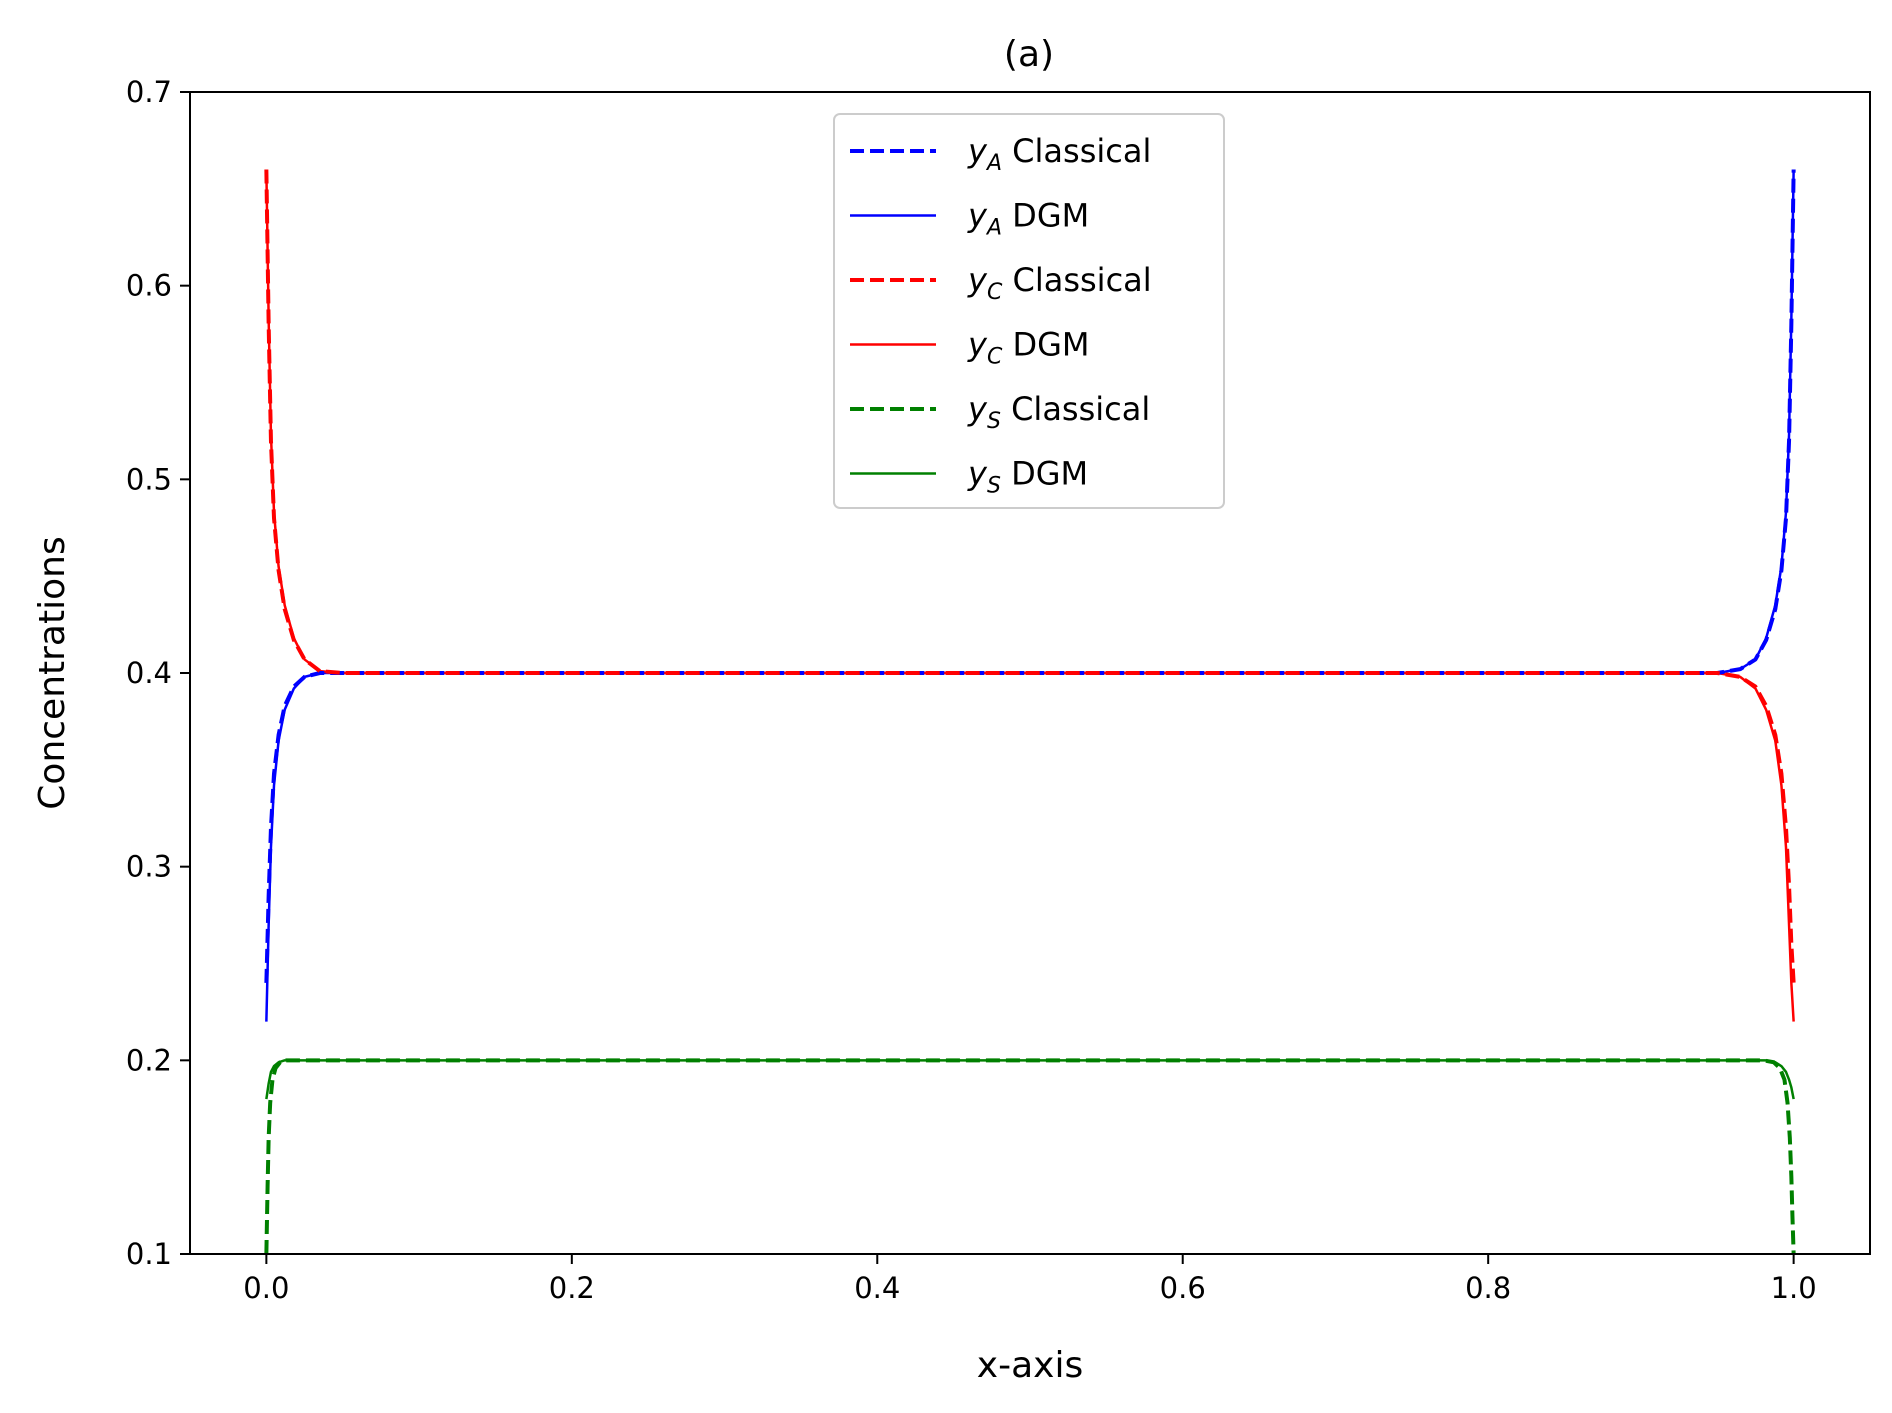 This screenshot has height=1413, width=1892. I want to click on series-line, so click(1030, 1156).